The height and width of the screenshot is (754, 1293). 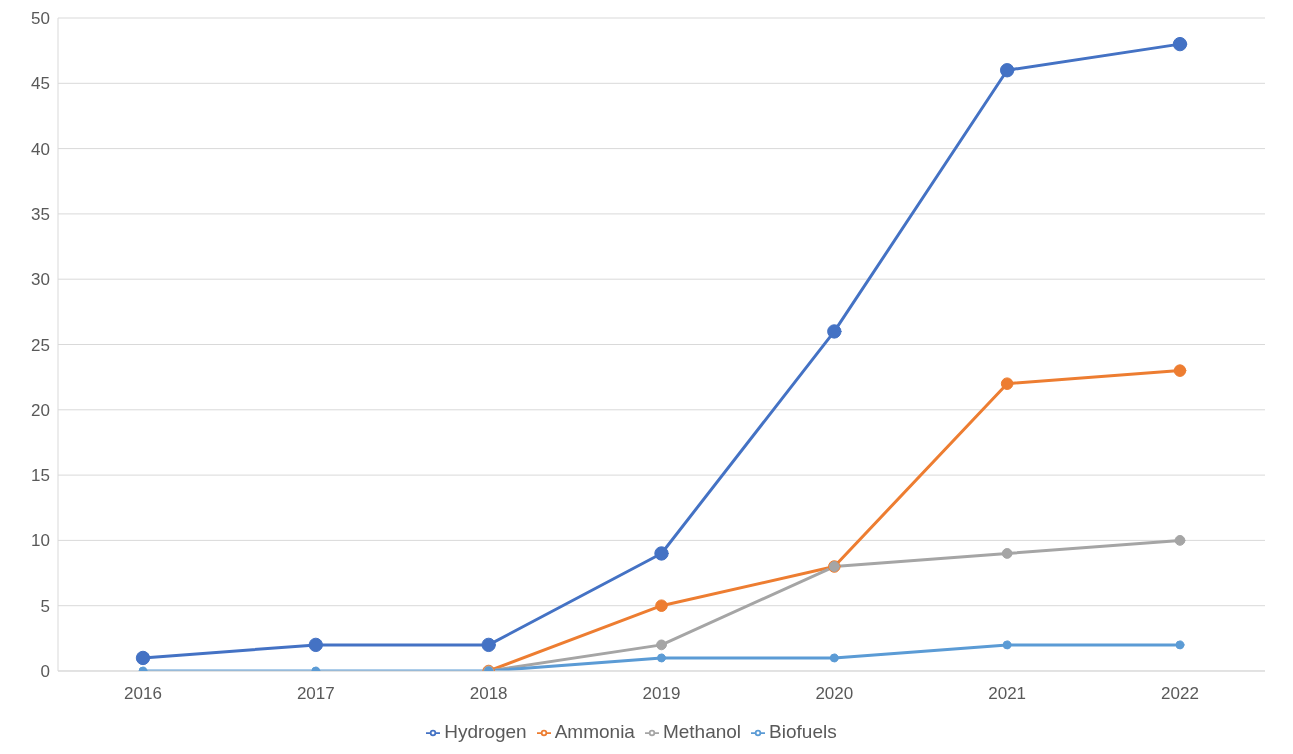 I want to click on y-tick-label: 15, so click(x=40, y=476).